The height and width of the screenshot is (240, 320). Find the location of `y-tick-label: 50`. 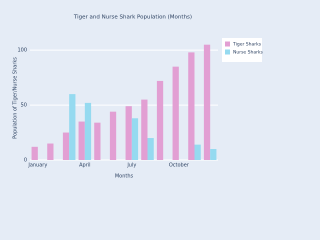

y-tick-label: 50 is located at coordinates (24, 106).